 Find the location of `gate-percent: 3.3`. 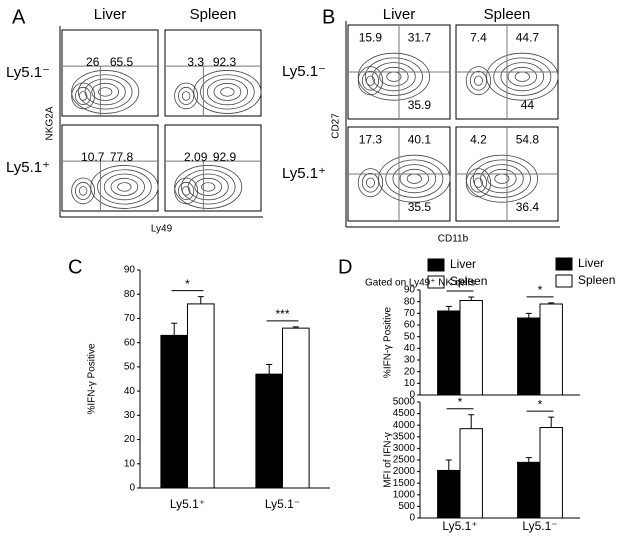

gate-percent: 3.3 is located at coordinates (195, 62).